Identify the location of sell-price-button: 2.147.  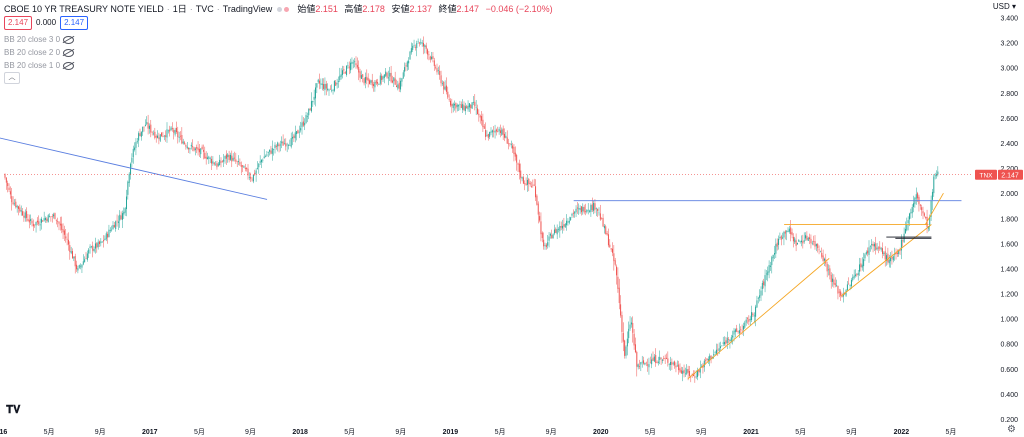
(18, 23).